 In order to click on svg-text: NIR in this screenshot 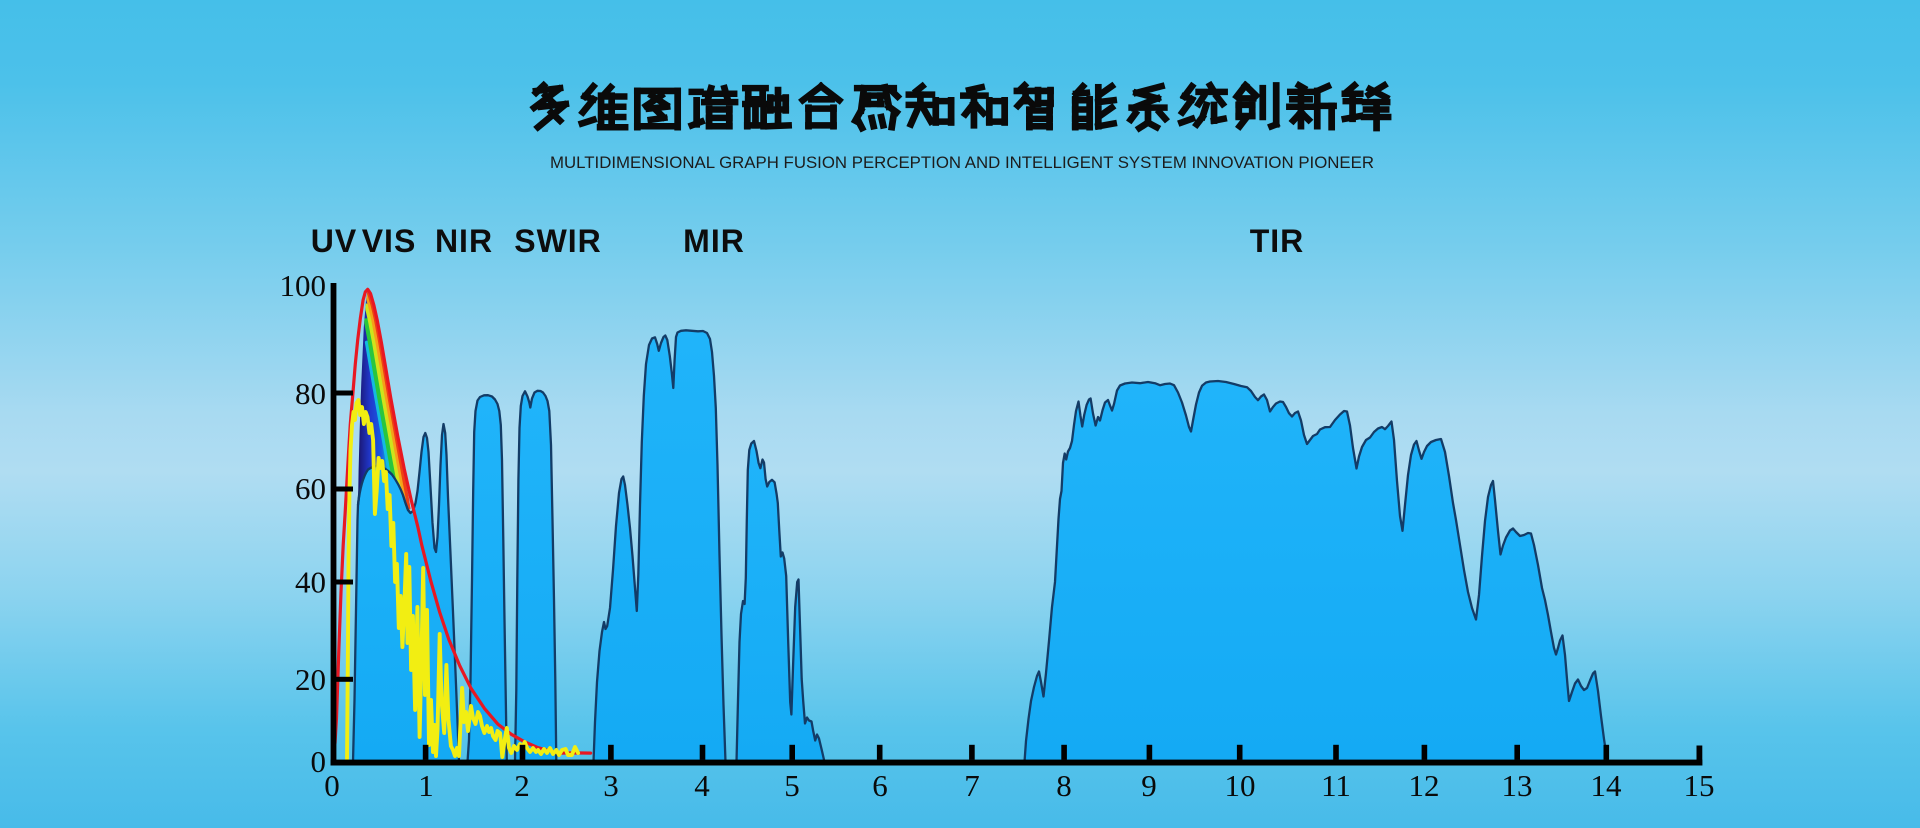, I will do `click(464, 241)`.